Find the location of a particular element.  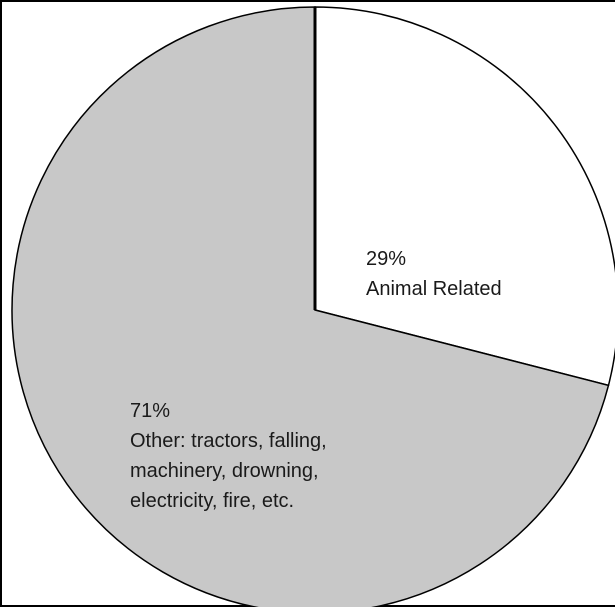

slice-category-label: Animal Related is located at coordinates (434, 289).